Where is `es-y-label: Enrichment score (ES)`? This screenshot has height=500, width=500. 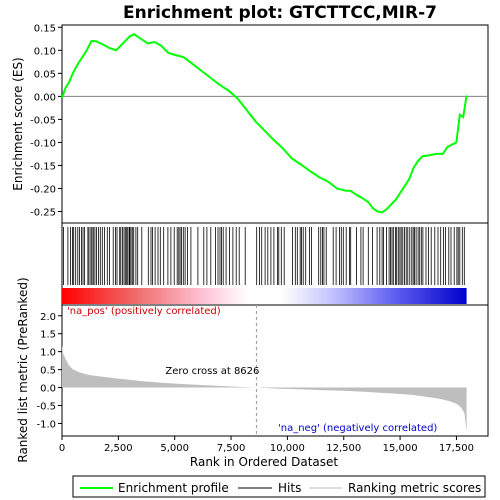 es-y-label: Enrichment score (ES) is located at coordinates (18, 123).